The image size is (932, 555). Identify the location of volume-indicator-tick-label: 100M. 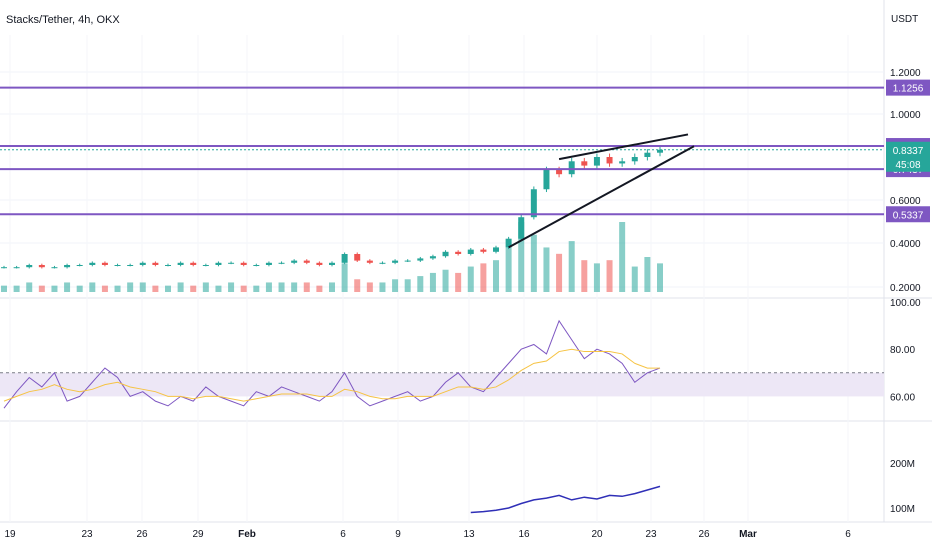
(902, 509).